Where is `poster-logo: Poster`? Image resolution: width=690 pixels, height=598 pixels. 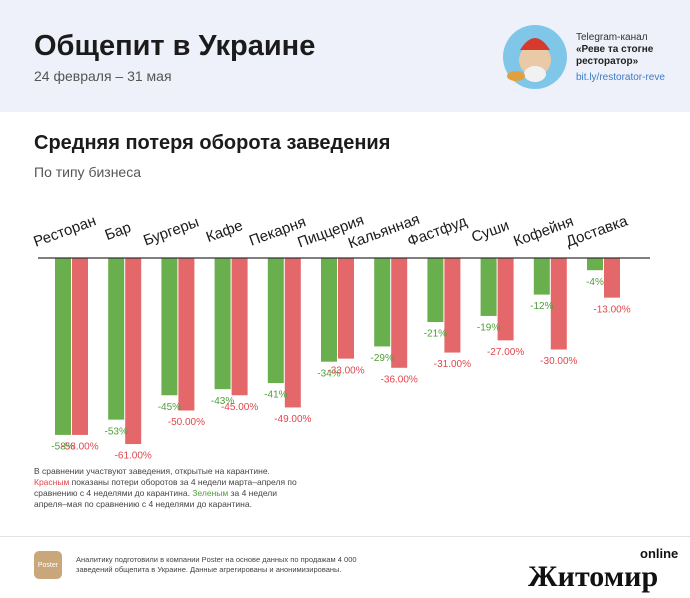
poster-logo: Poster is located at coordinates (48, 565).